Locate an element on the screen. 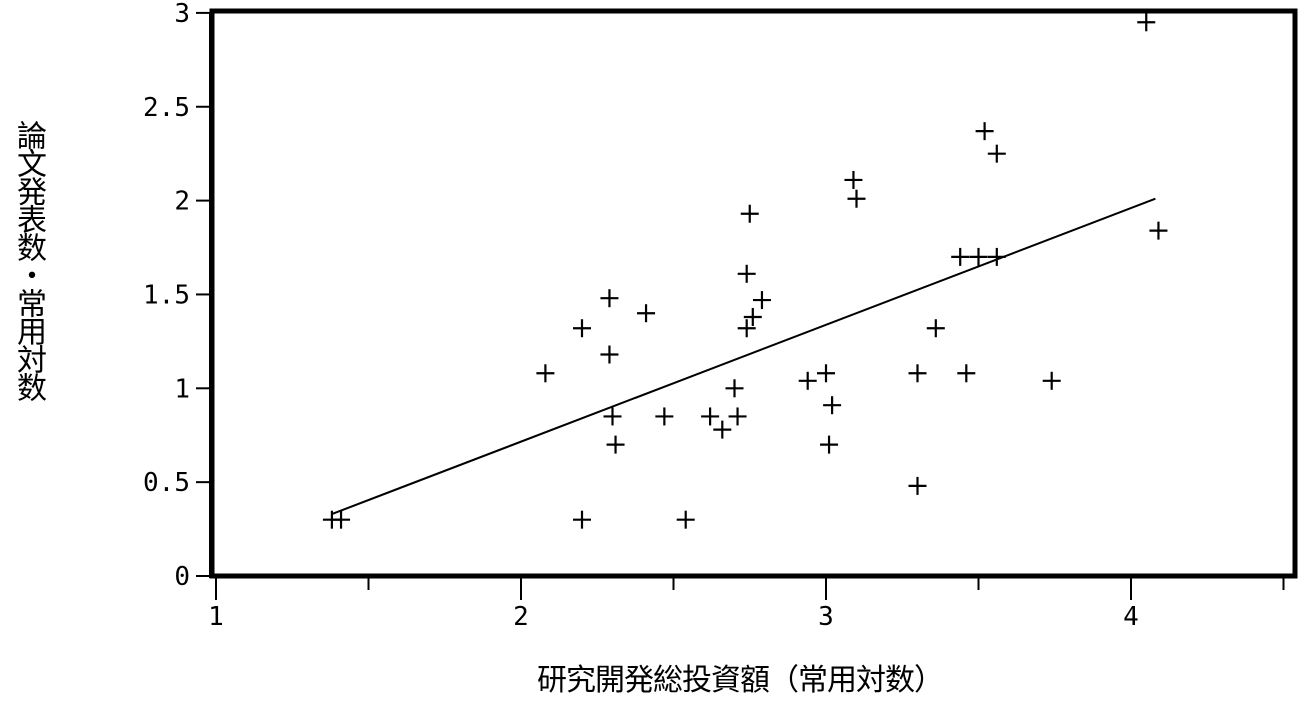 The height and width of the screenshot is (707, 1299). x-axis-label: 研究開発総投資額（常用対数） is located at coordinates (740, 680).